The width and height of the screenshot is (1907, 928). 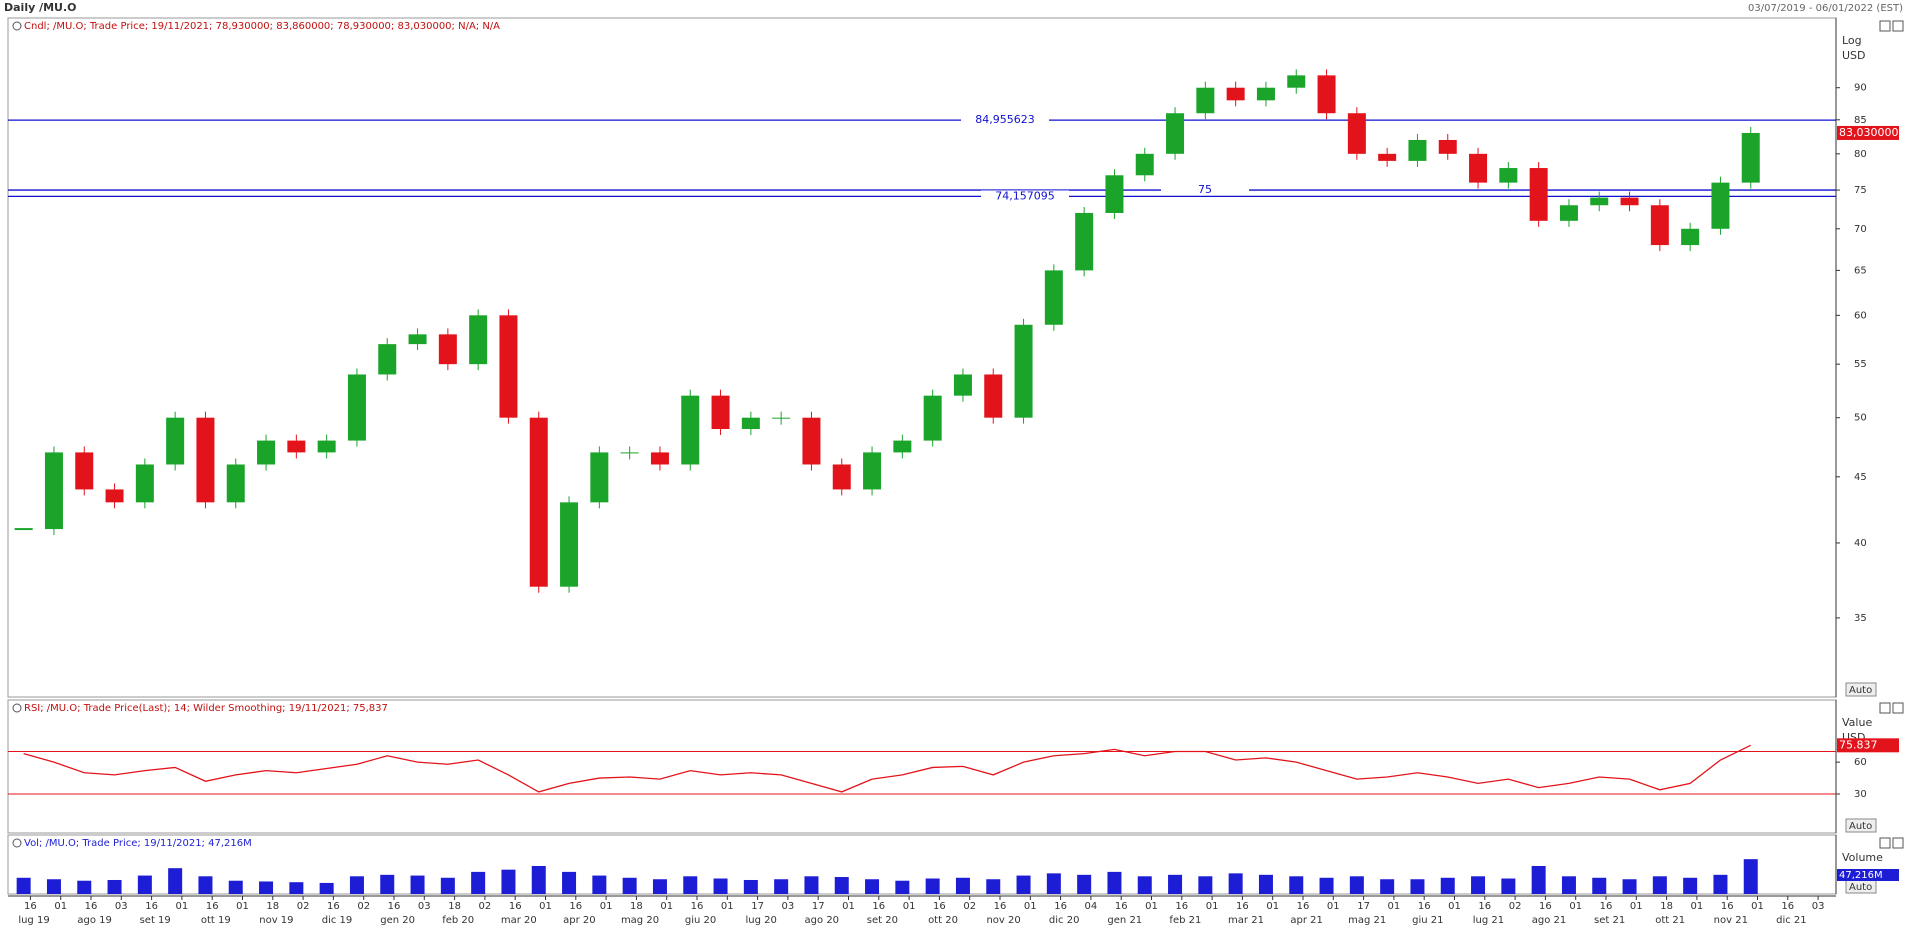 What do you see at coordinates (40, 7) in the screenshot?
I see `window-title: Daily /MU.O` at bounding box center [40, 7].